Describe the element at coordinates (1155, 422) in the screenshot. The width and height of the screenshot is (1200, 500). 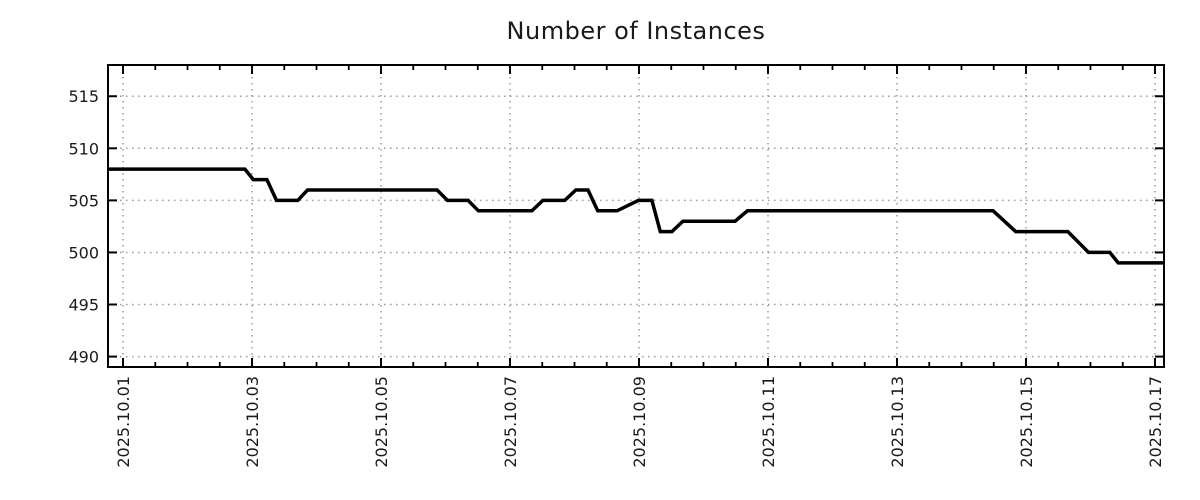
I see `x-tick-label: 2025.10.17` at that location.